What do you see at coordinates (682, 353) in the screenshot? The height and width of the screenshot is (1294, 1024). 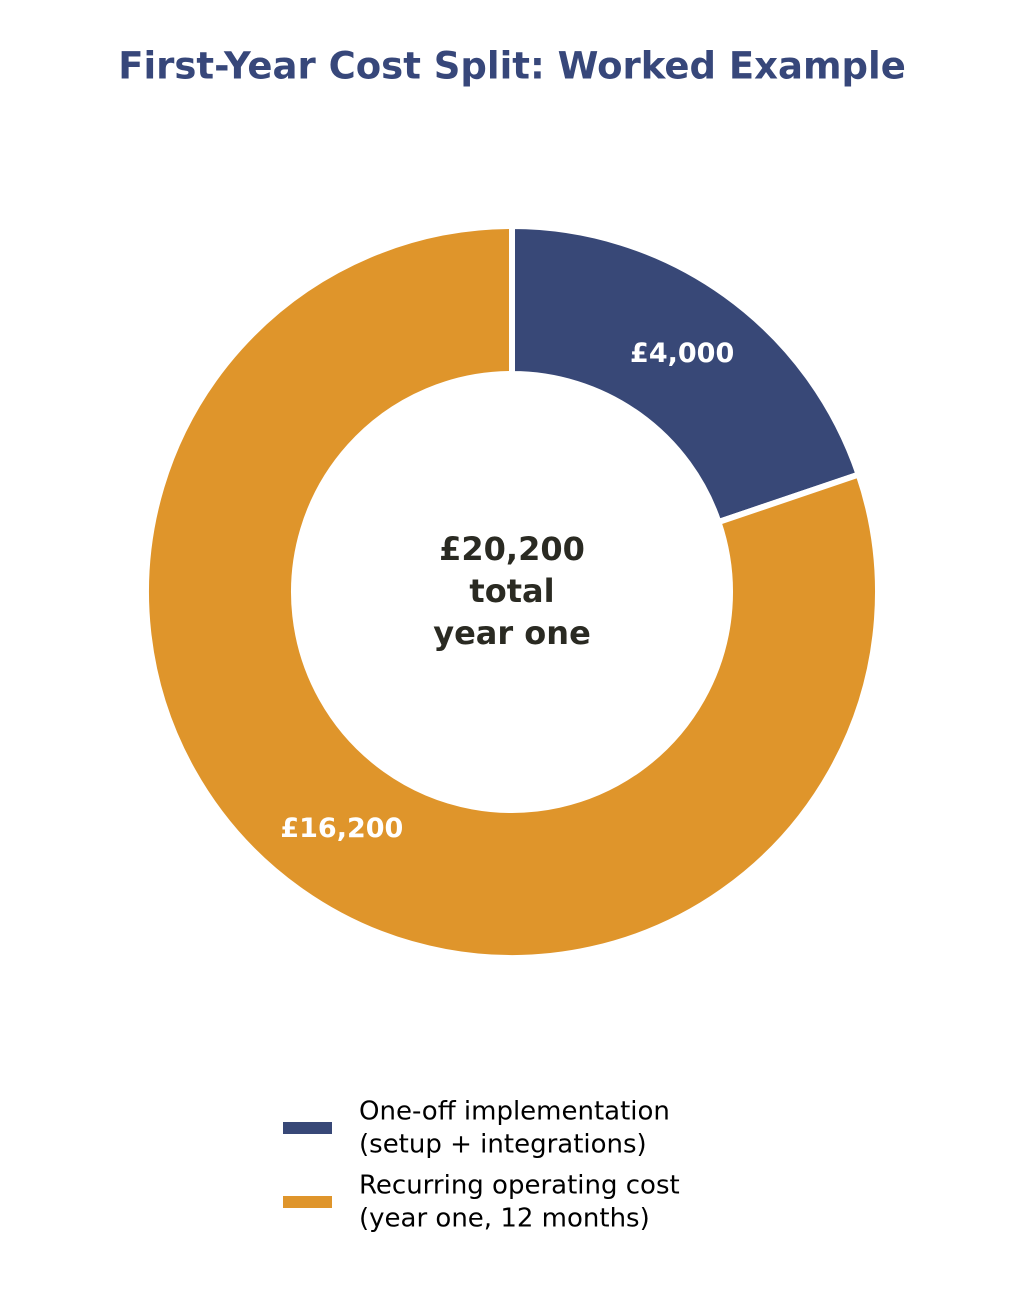 I see `value-label: £4,000` at bounding box center [682, 353].